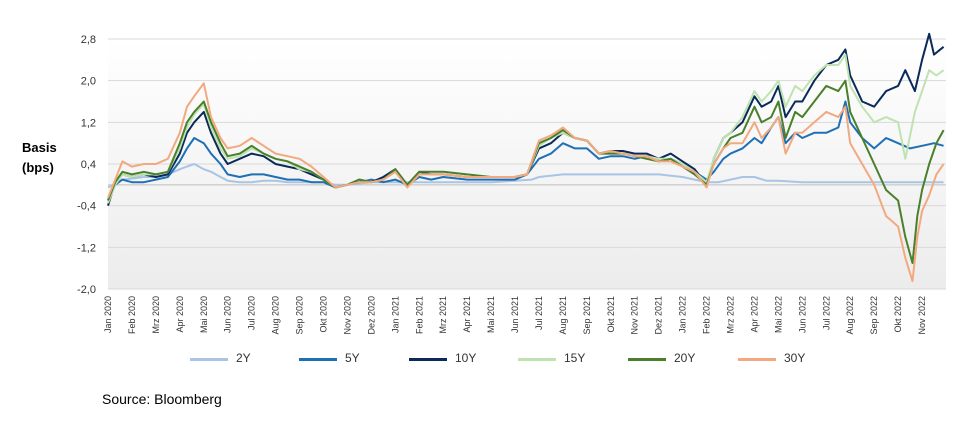  I want to click on x-tick-label: Mrz 2020, so click(156, 315).